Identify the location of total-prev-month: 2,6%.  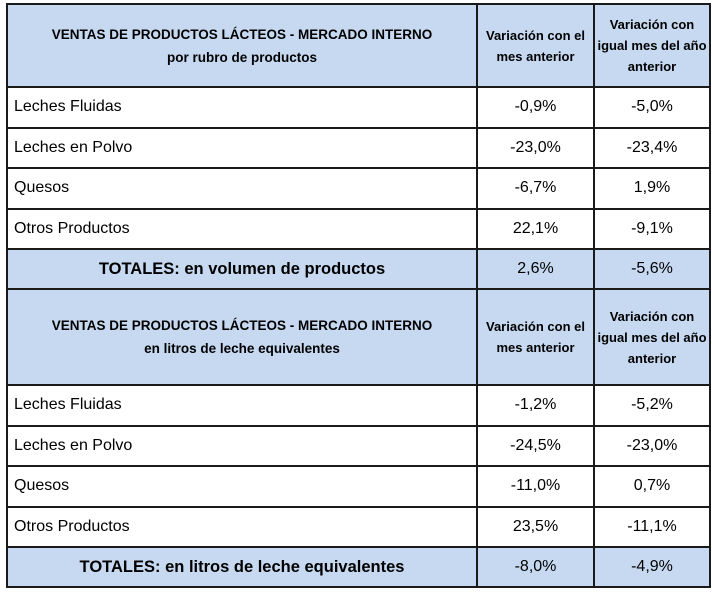
(535, 269).